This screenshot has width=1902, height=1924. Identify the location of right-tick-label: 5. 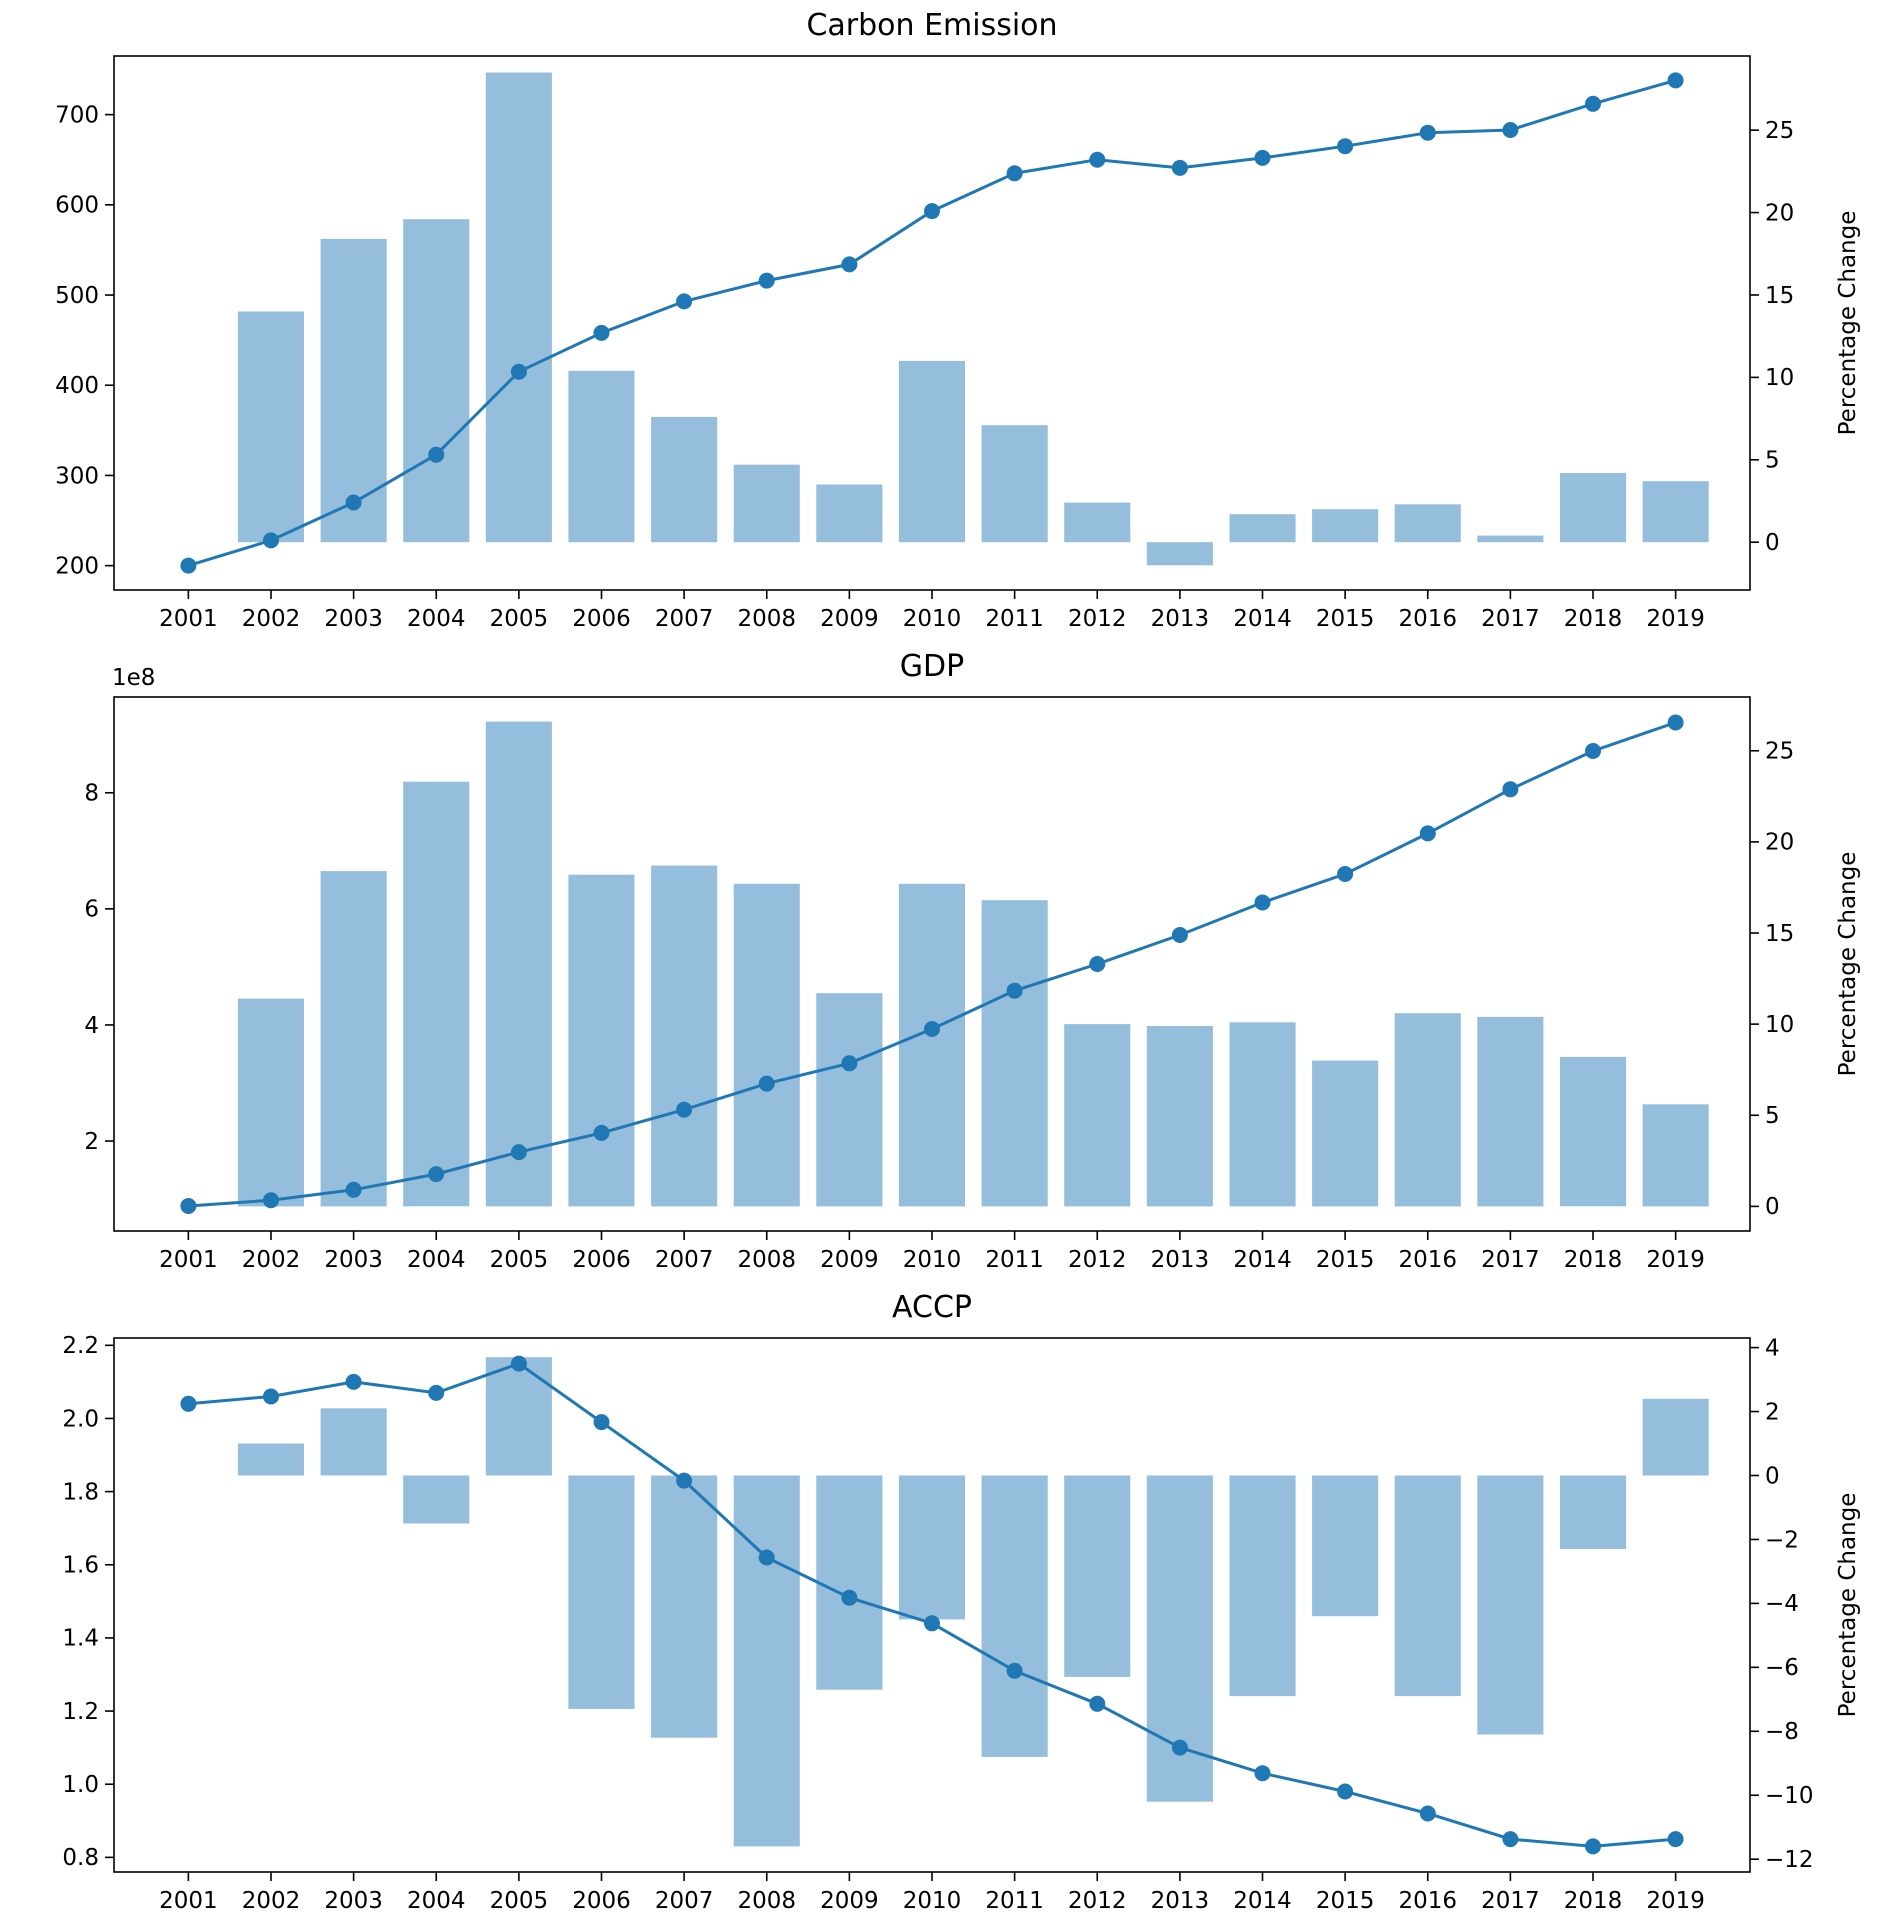
(1772, 461).